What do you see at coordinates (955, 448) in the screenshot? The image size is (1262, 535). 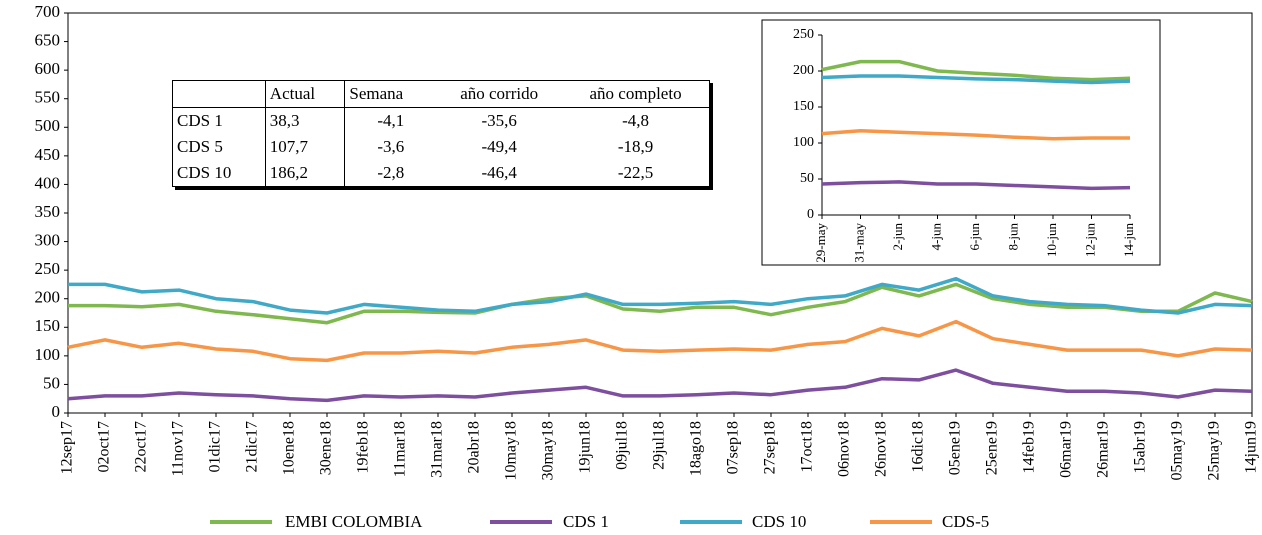 I see `x-tick-label: 05ene19` at bounding box center [955, 448].